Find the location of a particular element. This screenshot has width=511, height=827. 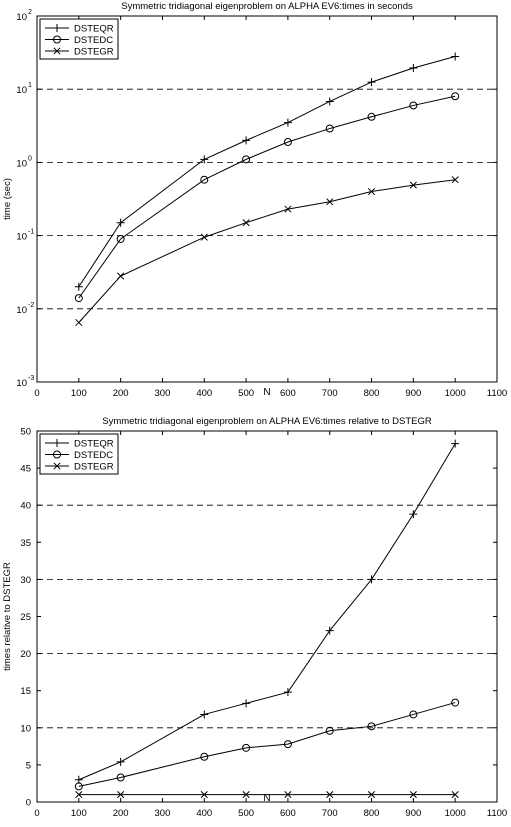

chart2-y-tick-label: 20 is located at coordinates (25, 654).